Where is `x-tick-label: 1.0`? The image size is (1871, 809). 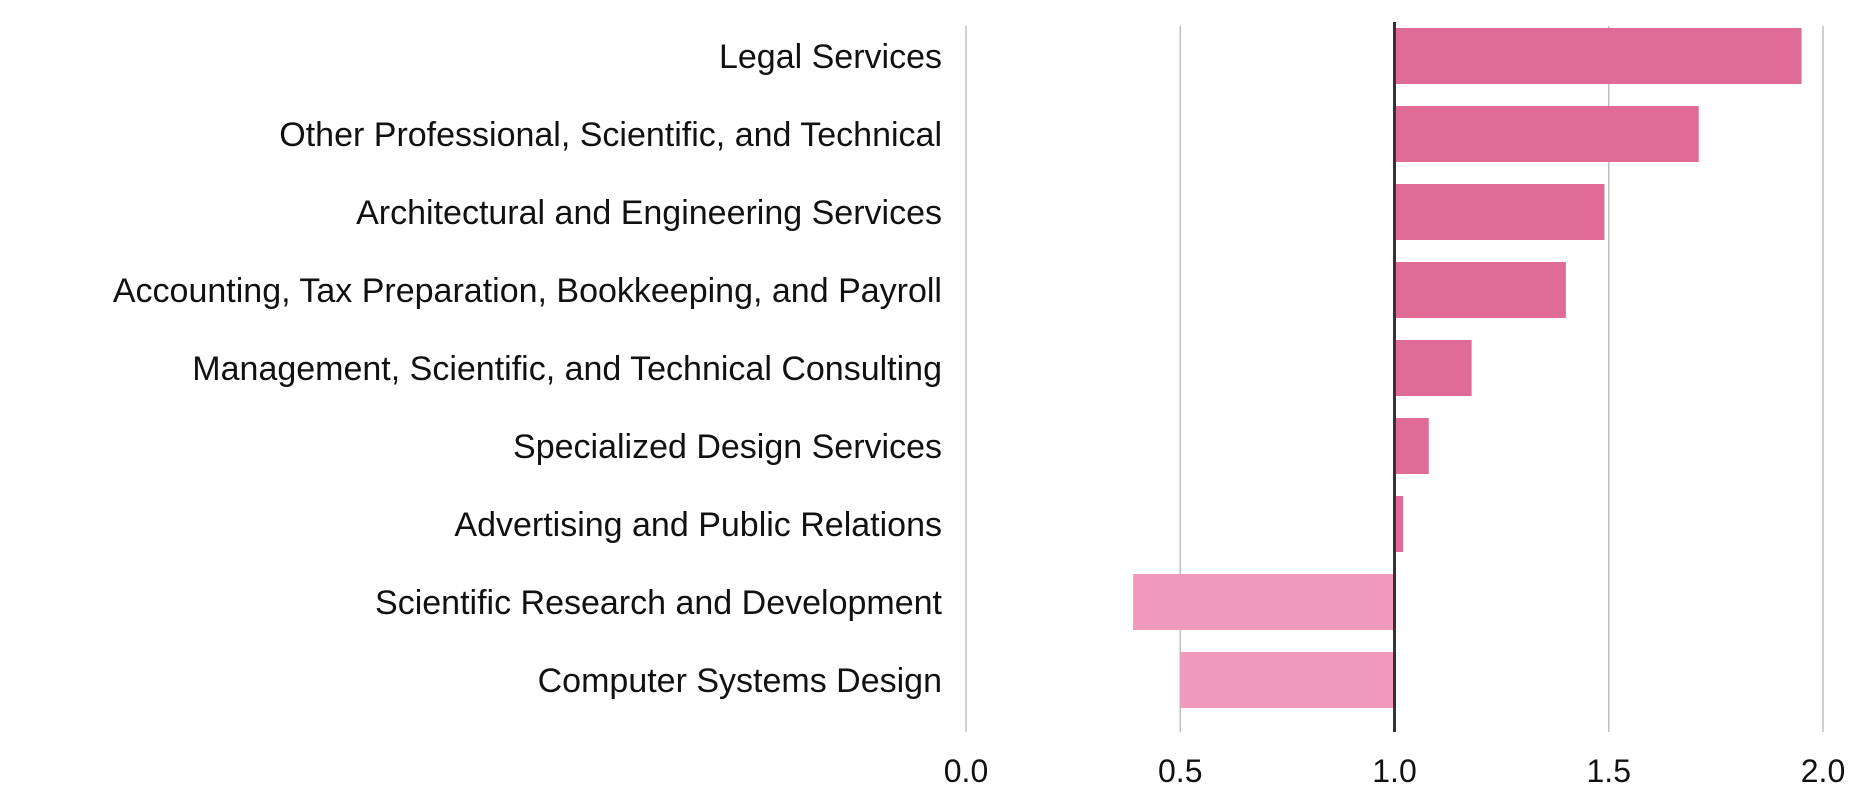
x-tick-label: 1.0 is located at coordinates (1394, 771).